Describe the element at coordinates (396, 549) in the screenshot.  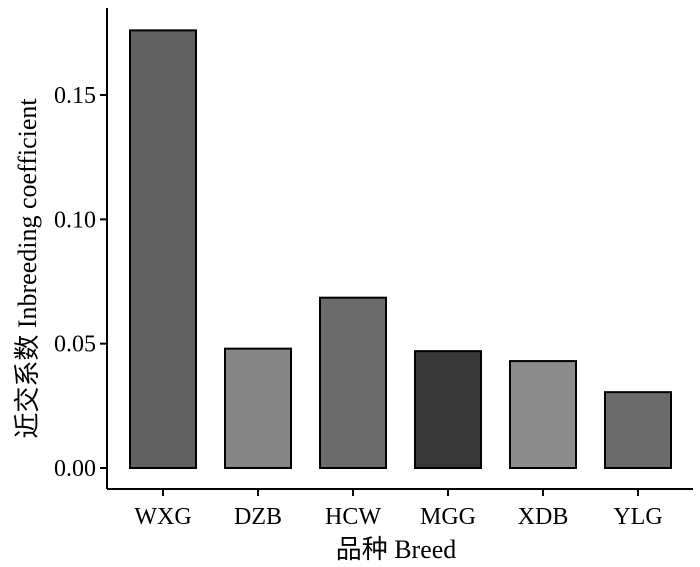
I see `x-axis-title: 品种 Breed` at that location.